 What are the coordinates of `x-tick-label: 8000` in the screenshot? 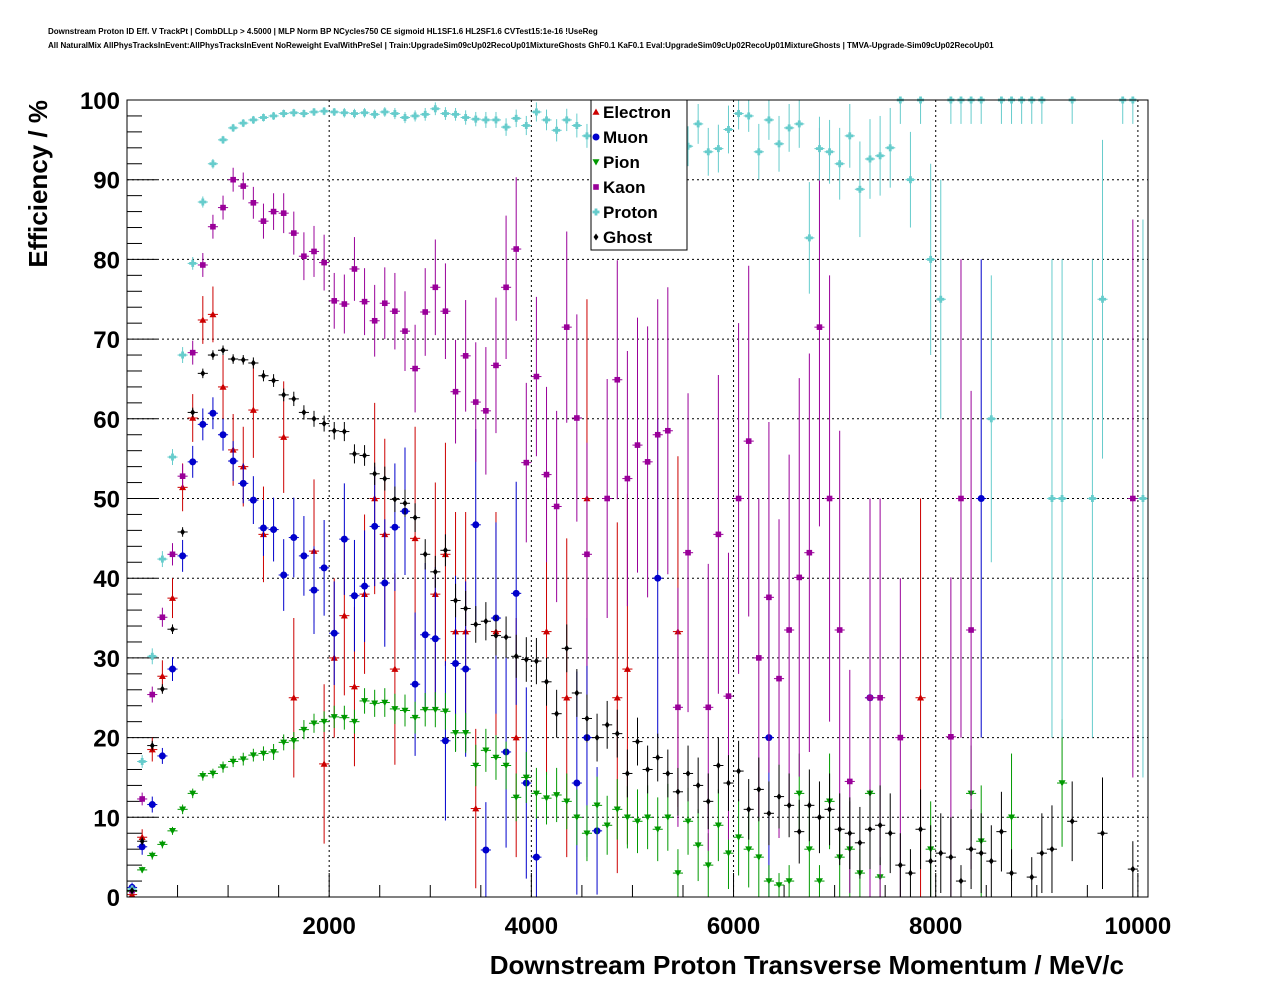 It's located at (935, 926).